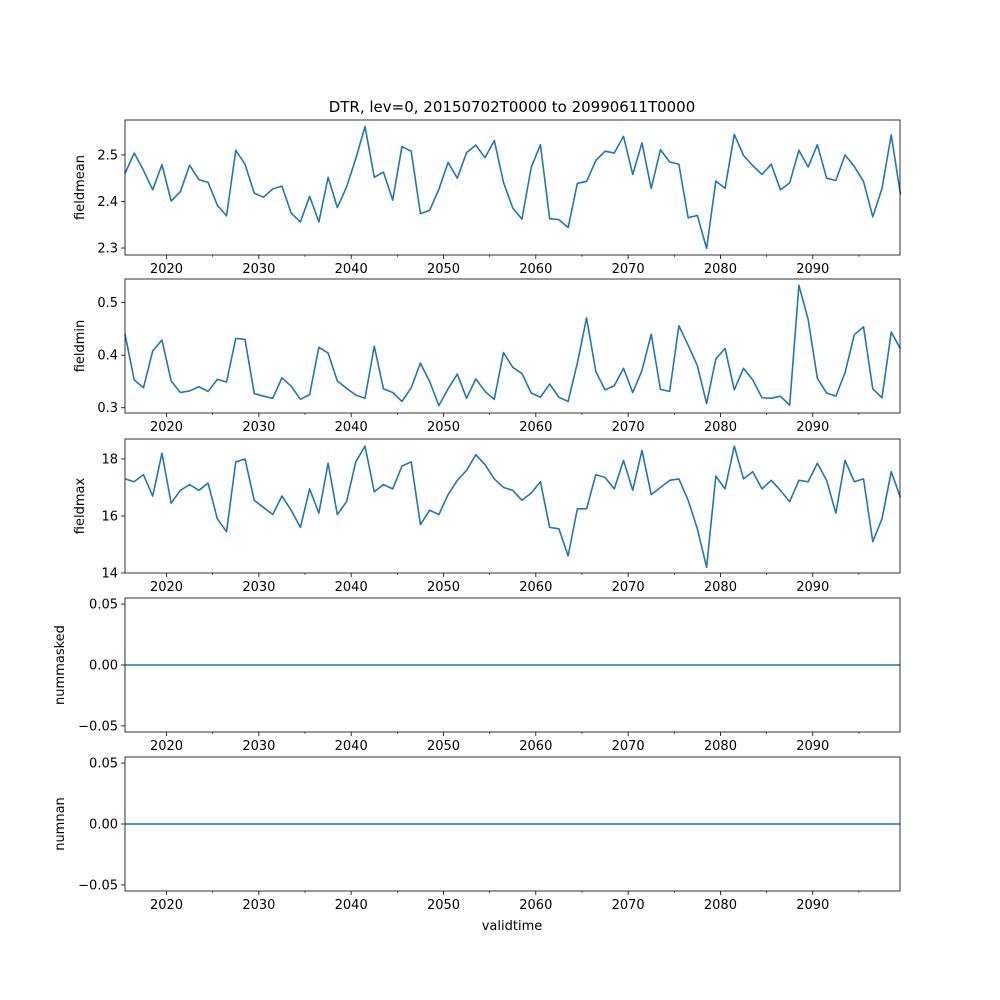 This screenshot has height=1000, width=1000. I want to click on y-tick-label: 14, so click(109, 574).